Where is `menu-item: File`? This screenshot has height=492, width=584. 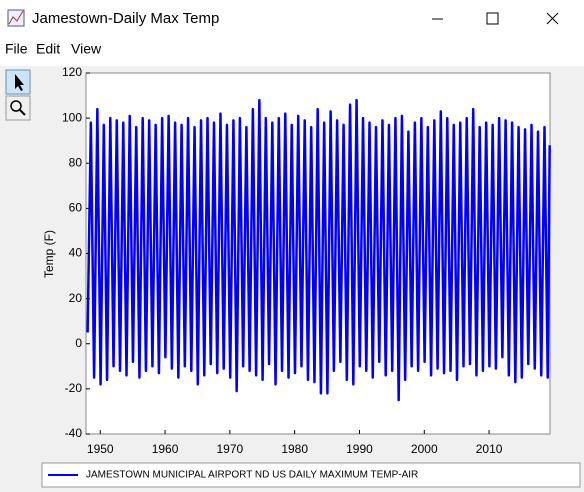 menu-item: File is located at coordinates (16, 49).